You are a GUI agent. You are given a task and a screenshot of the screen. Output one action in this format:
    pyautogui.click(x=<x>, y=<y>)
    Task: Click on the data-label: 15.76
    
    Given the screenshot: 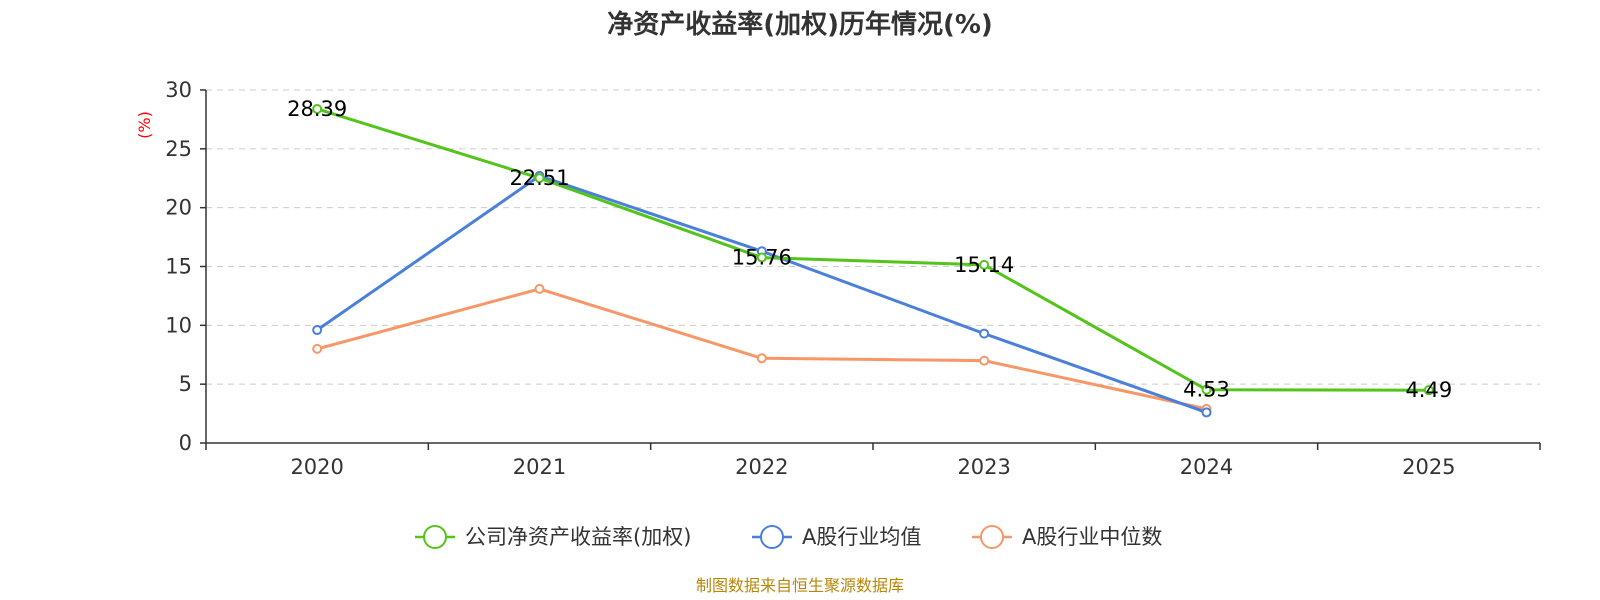 What is the action you would take?
    pyautogui.click(x=762, y=258)
    